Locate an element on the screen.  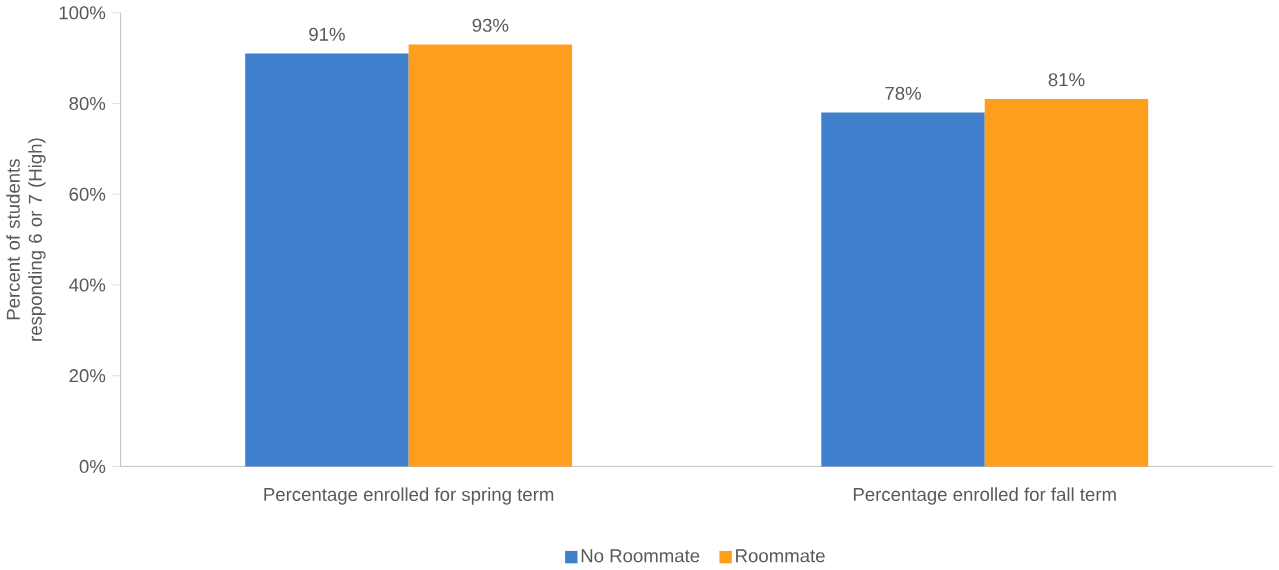
x-tick-label: Percentage enrolled for spring term is located at coordinates (409, 496).